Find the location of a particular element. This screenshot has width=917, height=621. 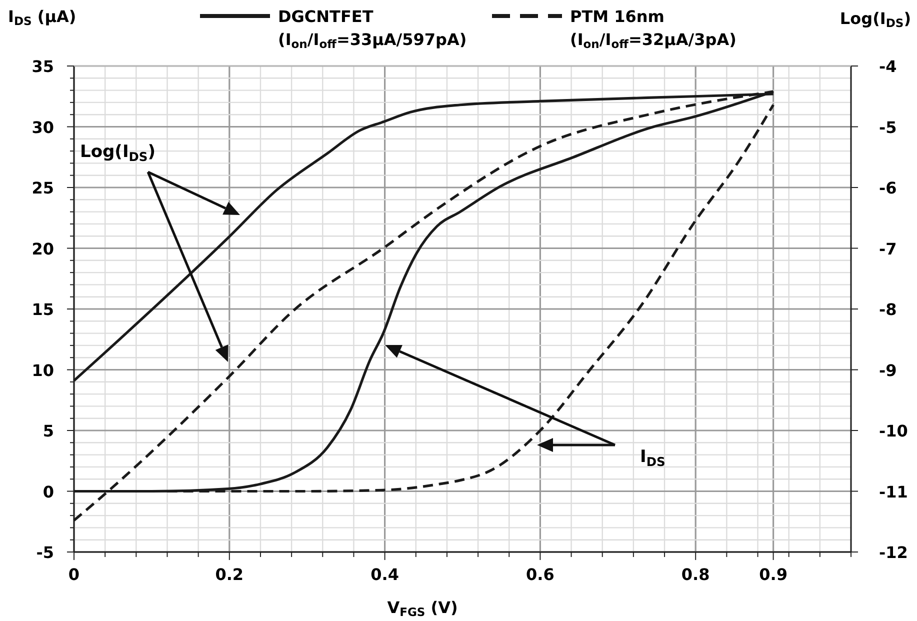

x-tick-label: 0.6 is located at coordinates (540, 574).